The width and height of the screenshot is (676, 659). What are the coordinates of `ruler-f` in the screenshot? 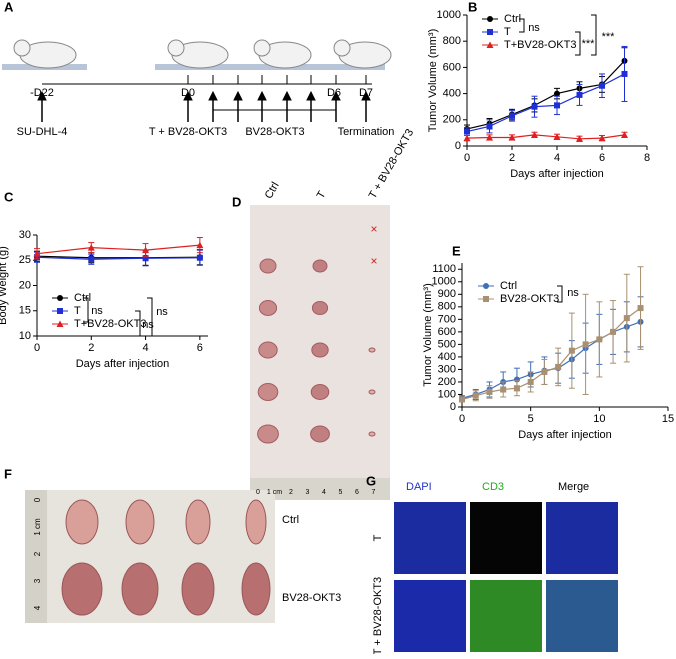 It's located at (36, 556).